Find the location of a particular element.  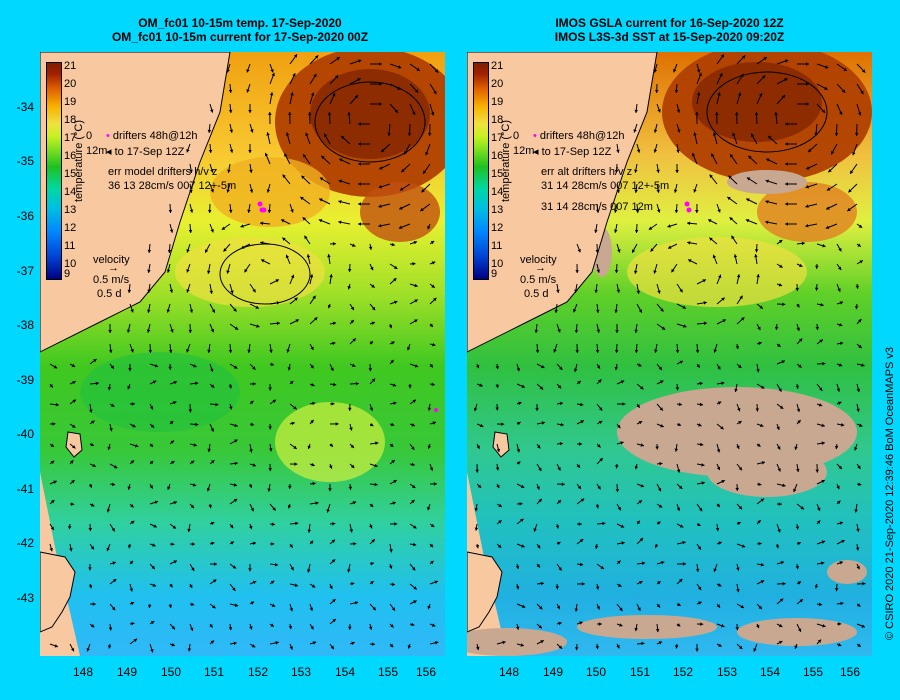

warm-eddy-core is located at coordinates (370, 114).